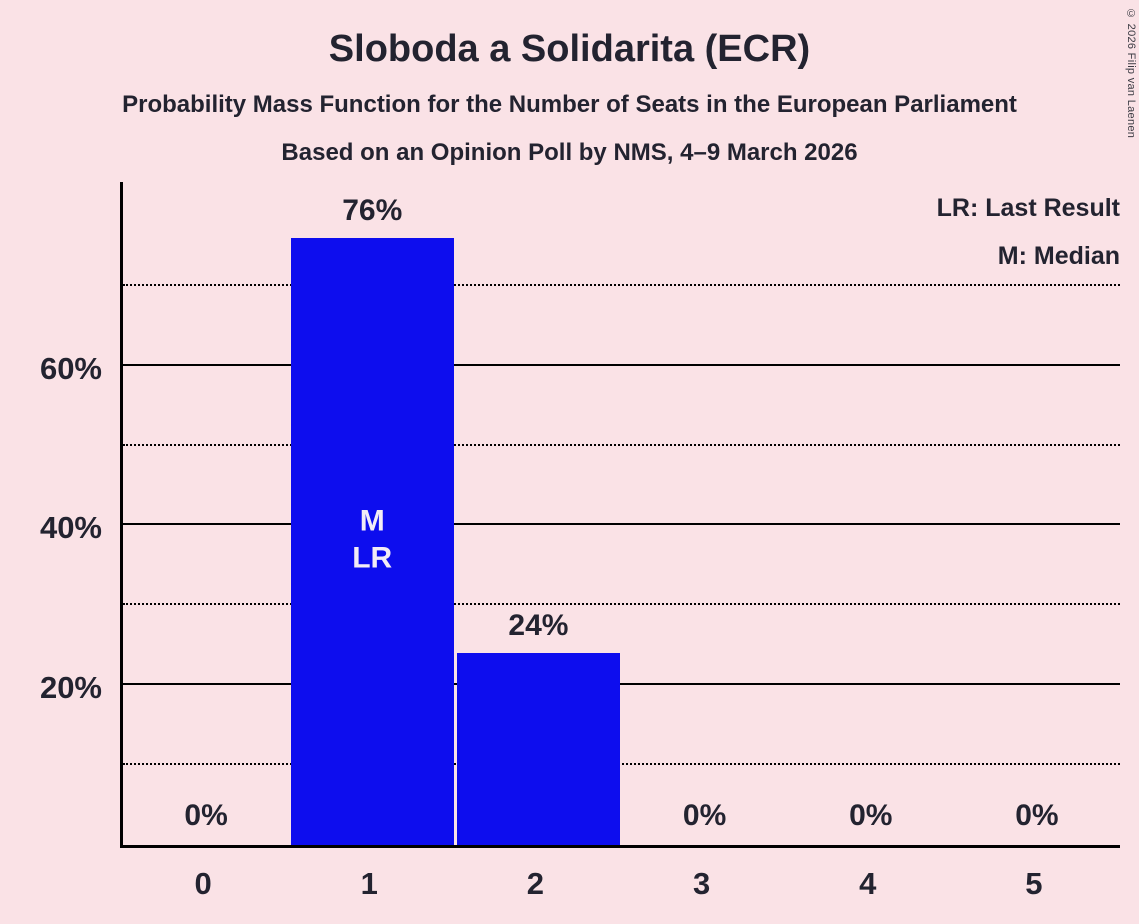 Image resolution: width=1139 pixels, height=924 pixels. I want to click on y-axis: 20% 40% 60%, so click(51, 515).